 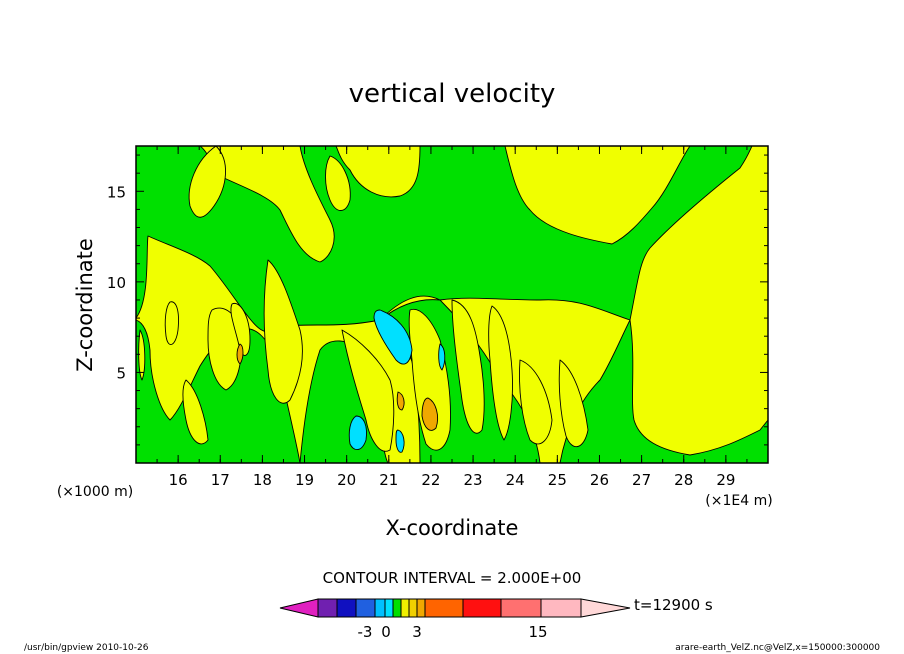 I want to click on x-tick-label: 18, so click(x=262, y=480).